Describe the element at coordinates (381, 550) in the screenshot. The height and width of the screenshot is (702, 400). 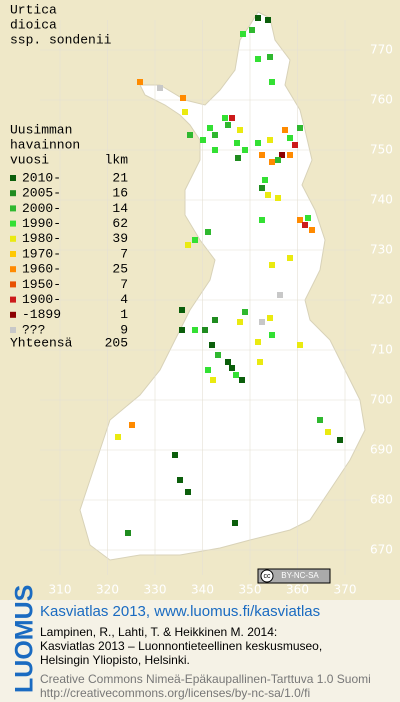
I see `y-grid-label: 670` at that location.